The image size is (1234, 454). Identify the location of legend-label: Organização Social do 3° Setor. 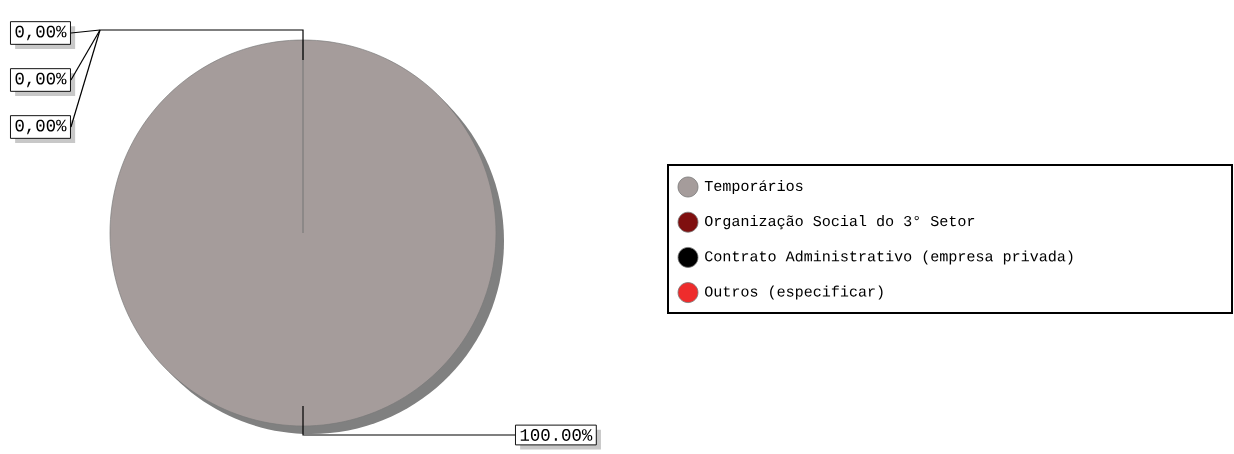
(840, 222).